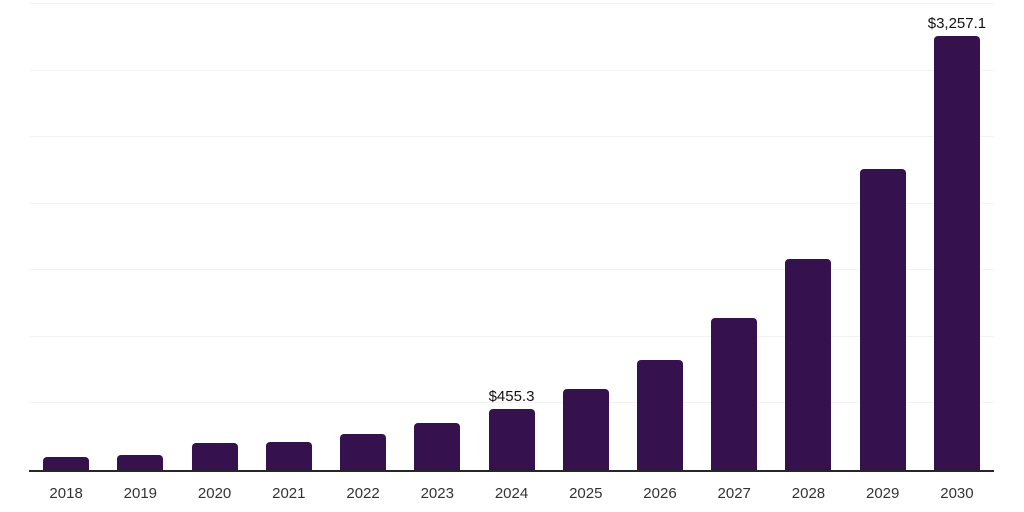 The width and height of the screenshot is (1024, 512). What do you see at coordinates (511, 471) in the screenshot?
I see `x-axis-line` at bounding box center [511, 471].